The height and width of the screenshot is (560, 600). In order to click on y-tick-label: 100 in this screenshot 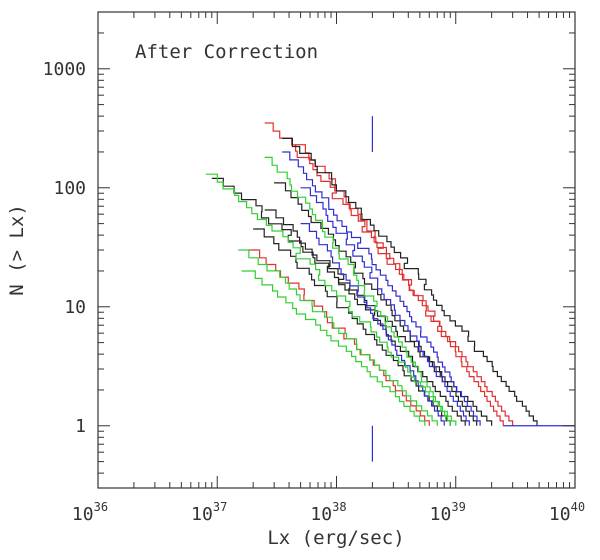, I will do `click(69, 188)`.